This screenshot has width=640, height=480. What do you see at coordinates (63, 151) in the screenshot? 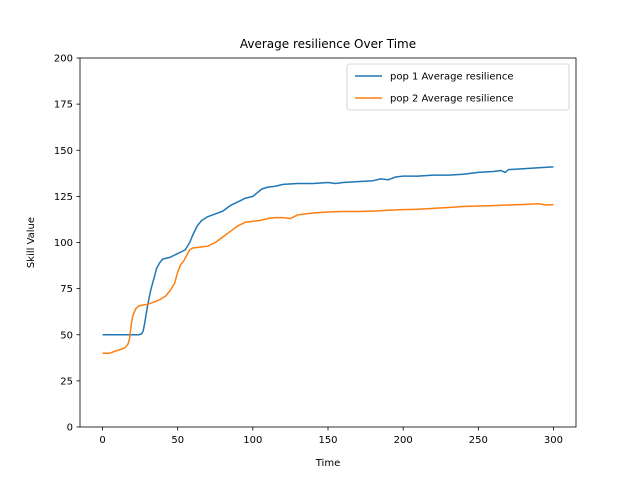
I see `y-tick-label: 150` at bounding box center [63, 151].